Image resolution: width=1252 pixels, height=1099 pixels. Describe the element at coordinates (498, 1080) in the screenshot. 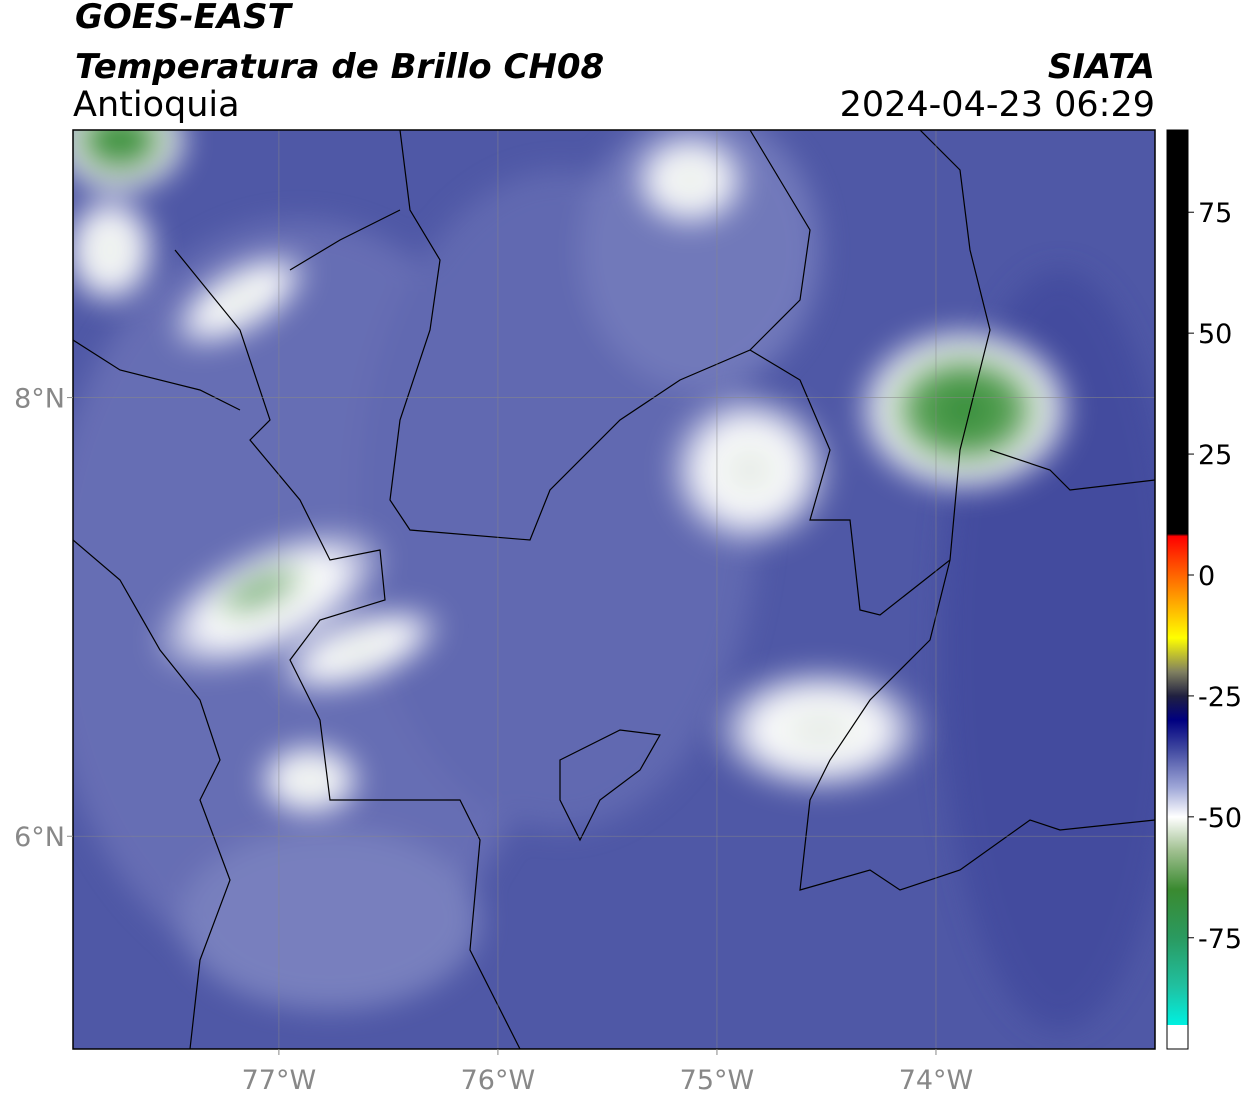

I see `x-tick-label: 76°W` at that location.